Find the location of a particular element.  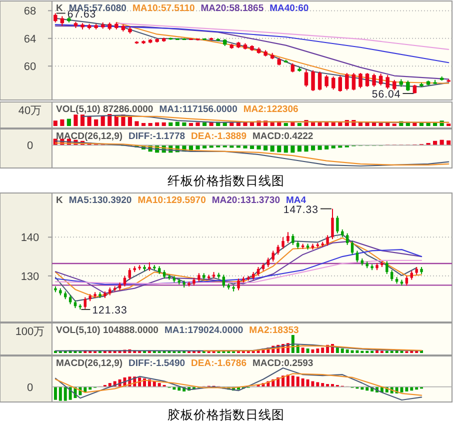

series-label: DIFF:-1.1778 is located at coordinates (157, 136).